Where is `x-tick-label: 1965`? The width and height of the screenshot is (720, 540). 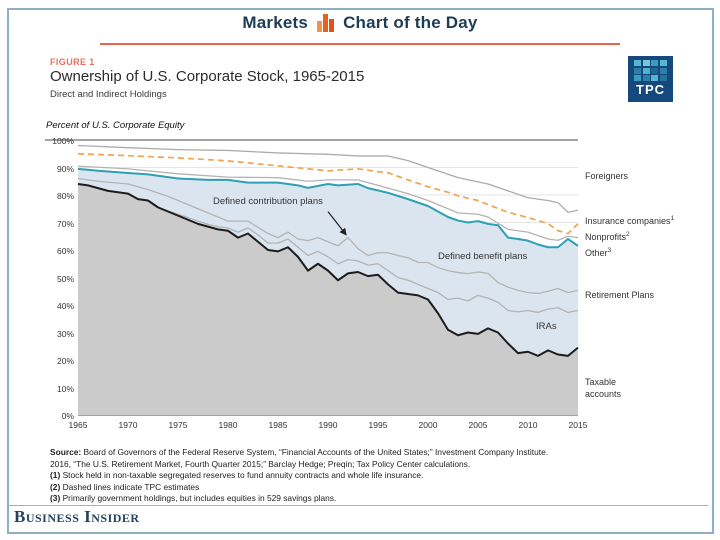 x-tick-label: 1965 is located at coordinates (78, 425).